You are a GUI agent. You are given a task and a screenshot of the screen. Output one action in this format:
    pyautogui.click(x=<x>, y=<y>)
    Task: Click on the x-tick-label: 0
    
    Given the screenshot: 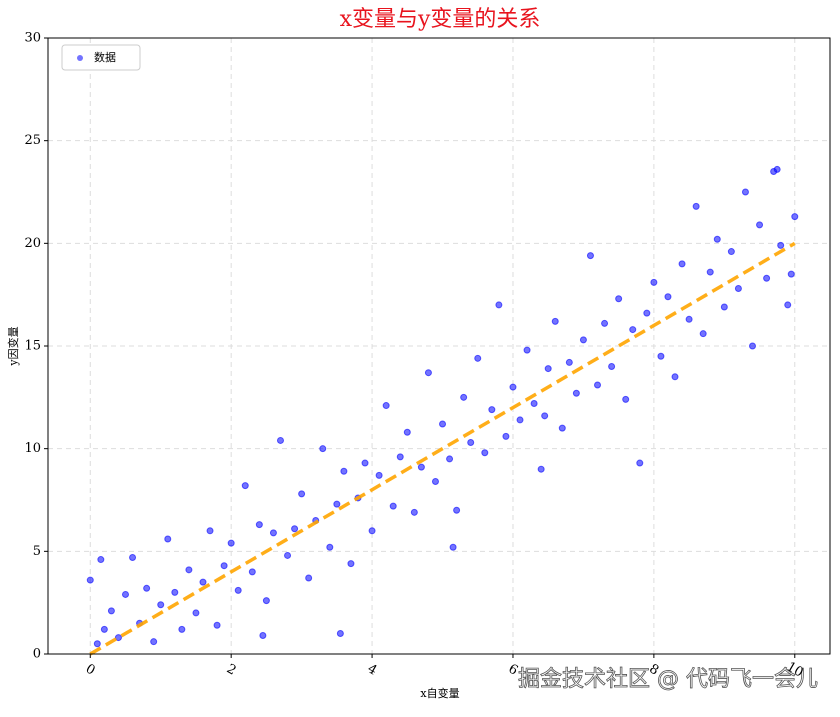 What is the action you would take?
    pyautogui.click(x=90, y=669)
    